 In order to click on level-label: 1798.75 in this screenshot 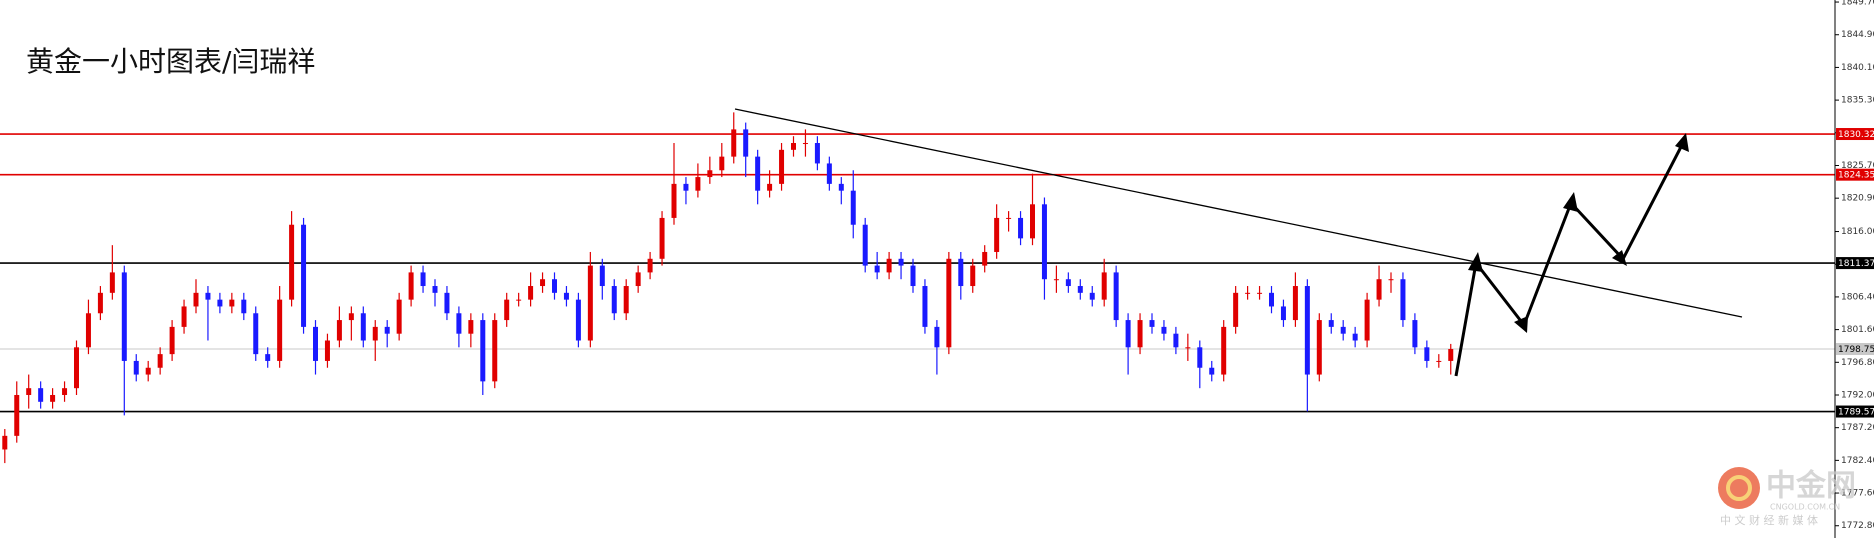, I will do `click(1856, 350)`.